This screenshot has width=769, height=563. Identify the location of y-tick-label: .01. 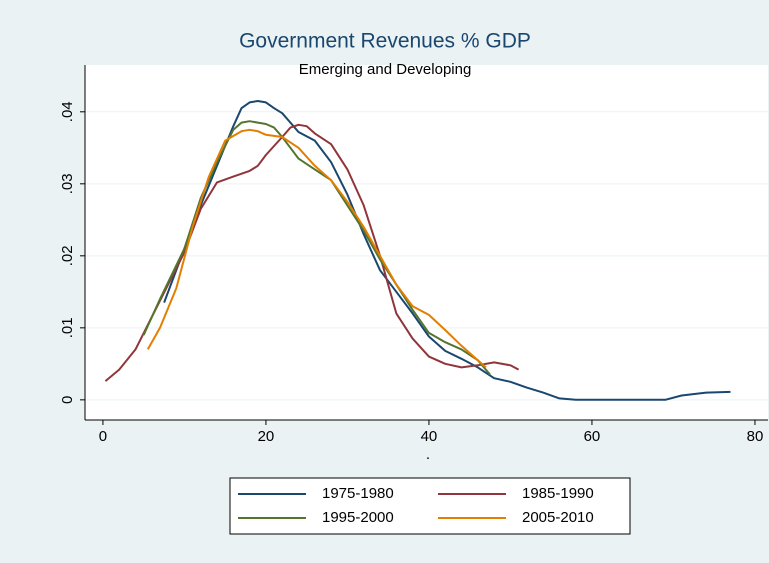
(67, 327).